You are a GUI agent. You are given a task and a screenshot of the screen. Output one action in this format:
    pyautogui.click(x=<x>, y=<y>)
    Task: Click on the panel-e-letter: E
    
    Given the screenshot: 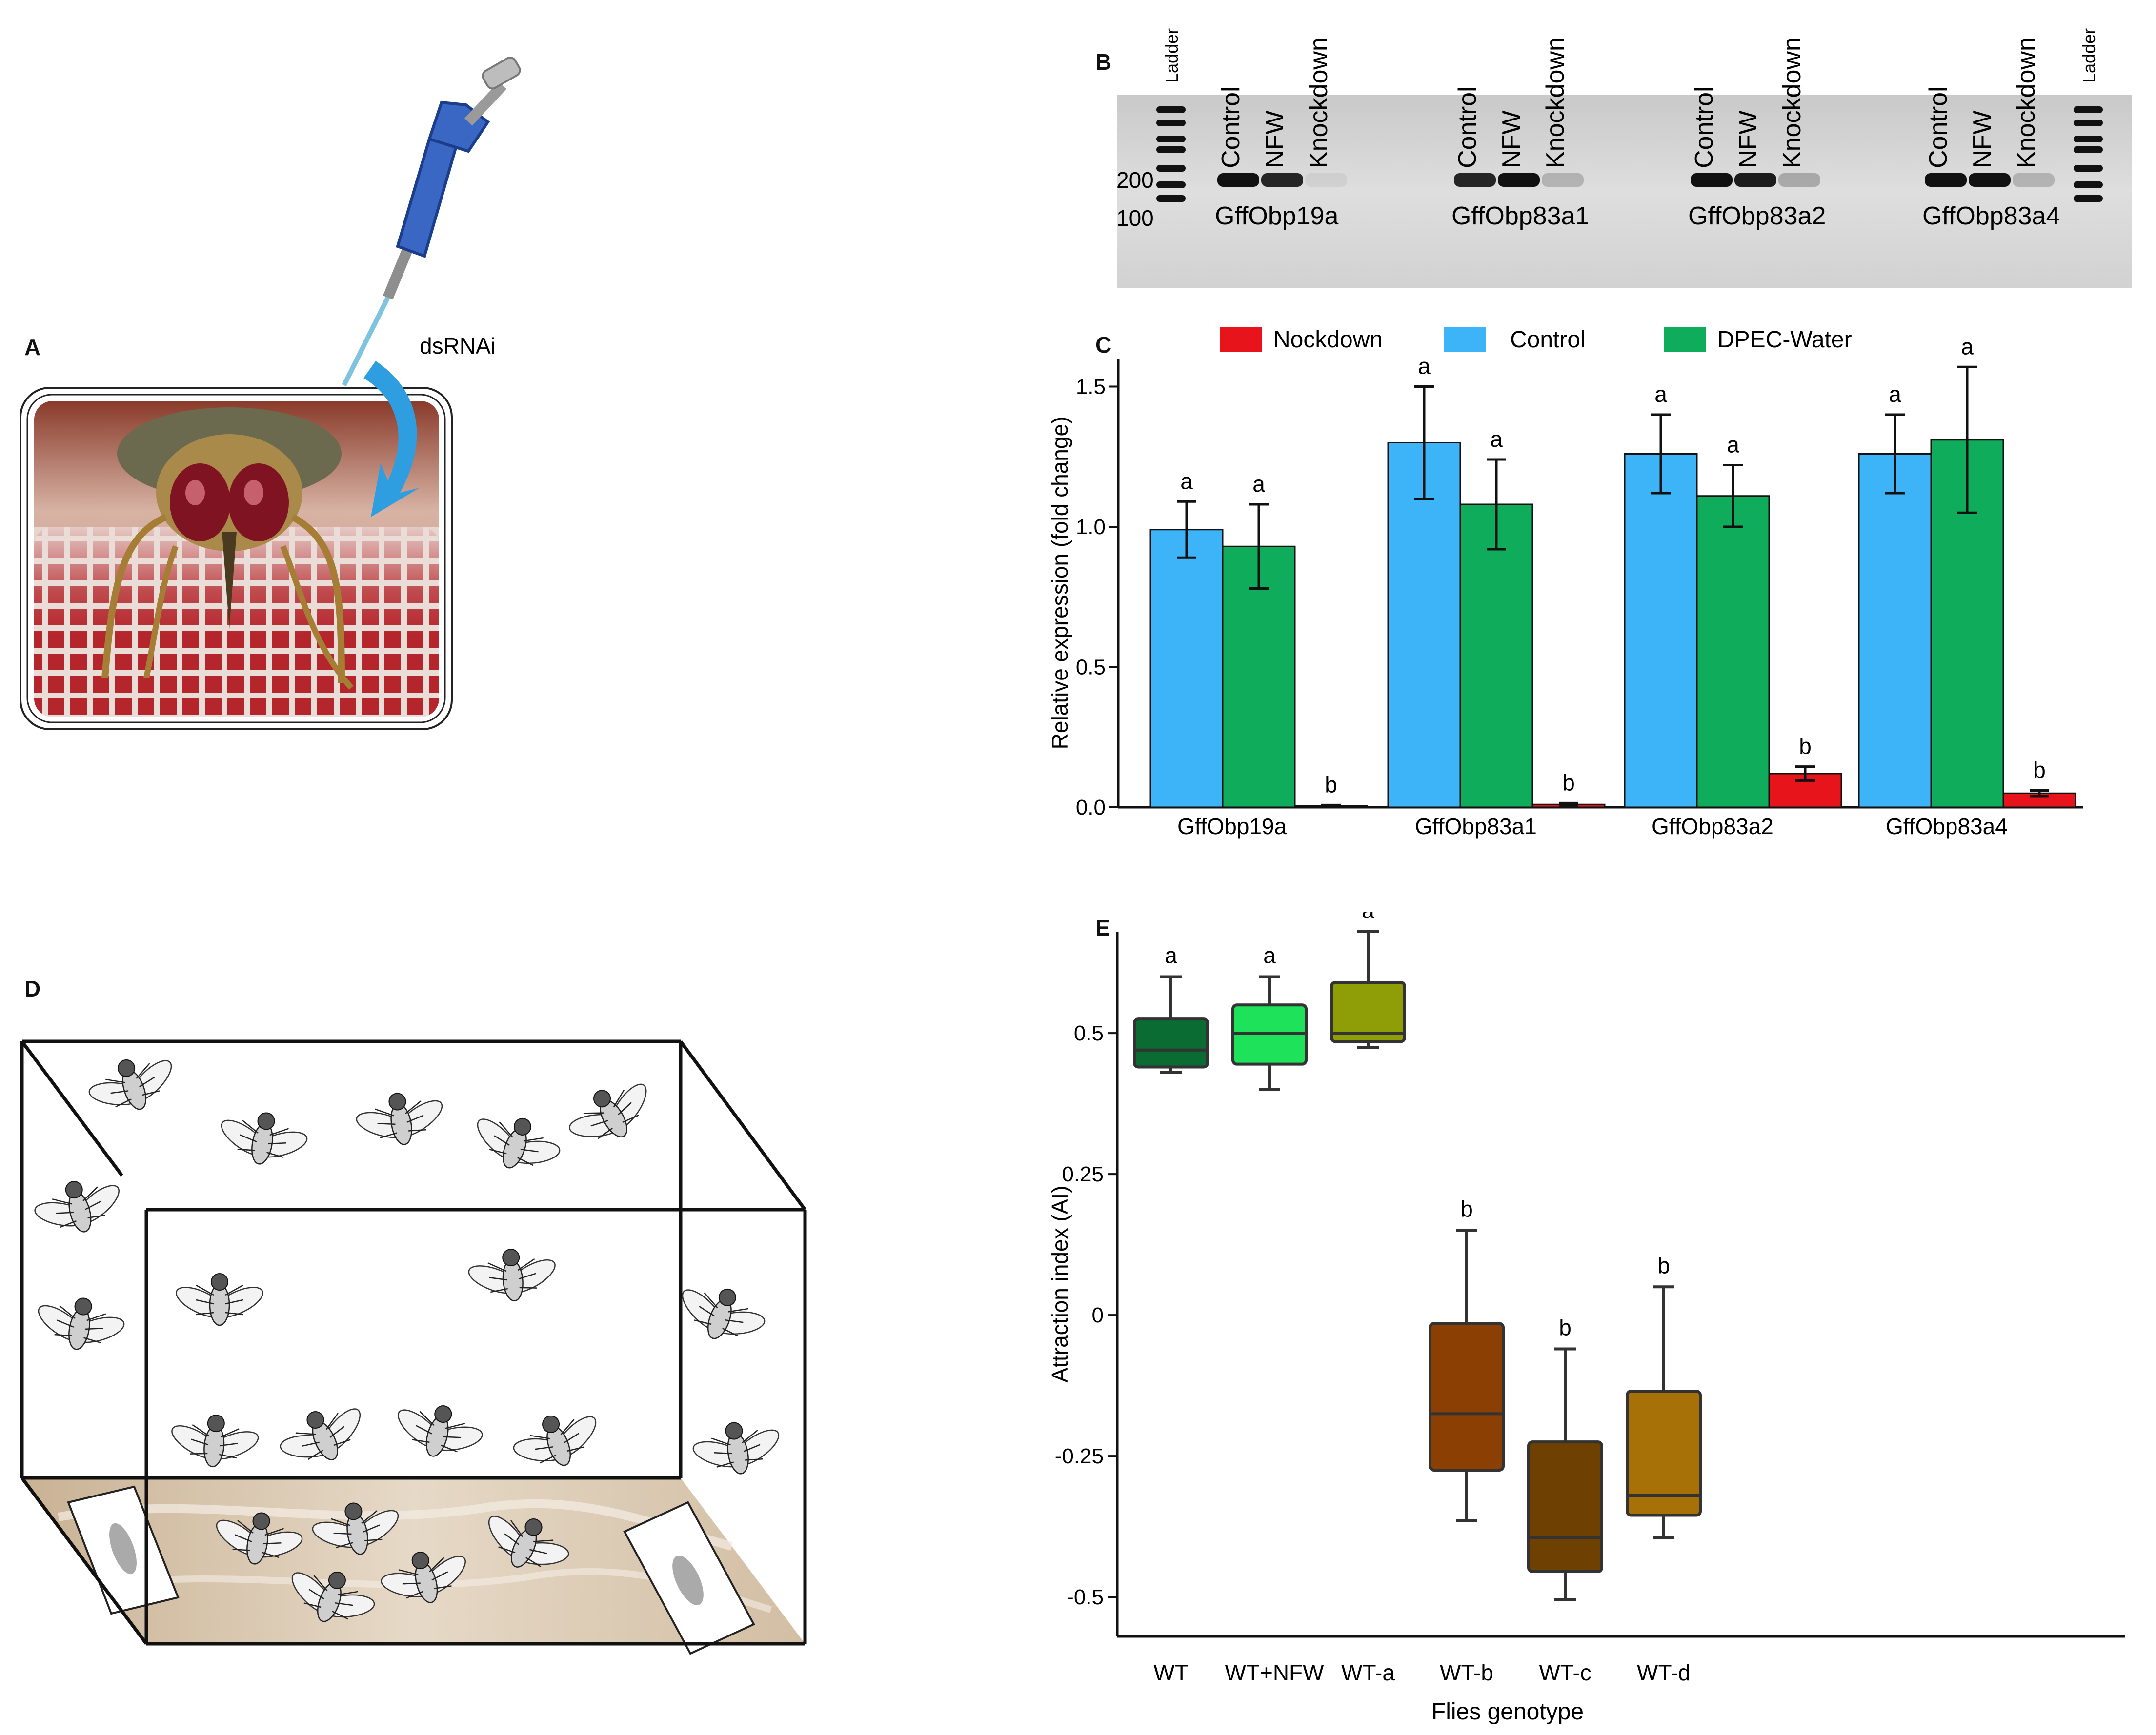 What is the action you would take?
    pyautogui.click(x=1102, y=927)
    